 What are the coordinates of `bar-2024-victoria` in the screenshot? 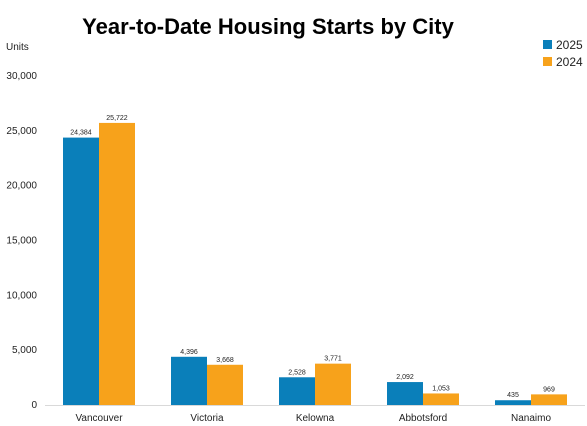 It's located at (225, 384).